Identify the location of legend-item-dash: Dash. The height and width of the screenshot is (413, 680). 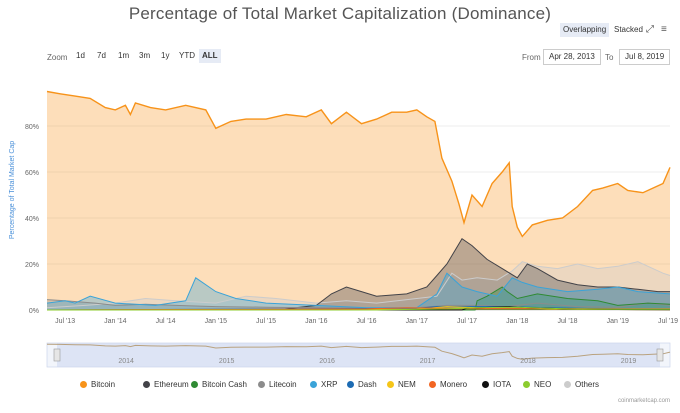
(362, 384).